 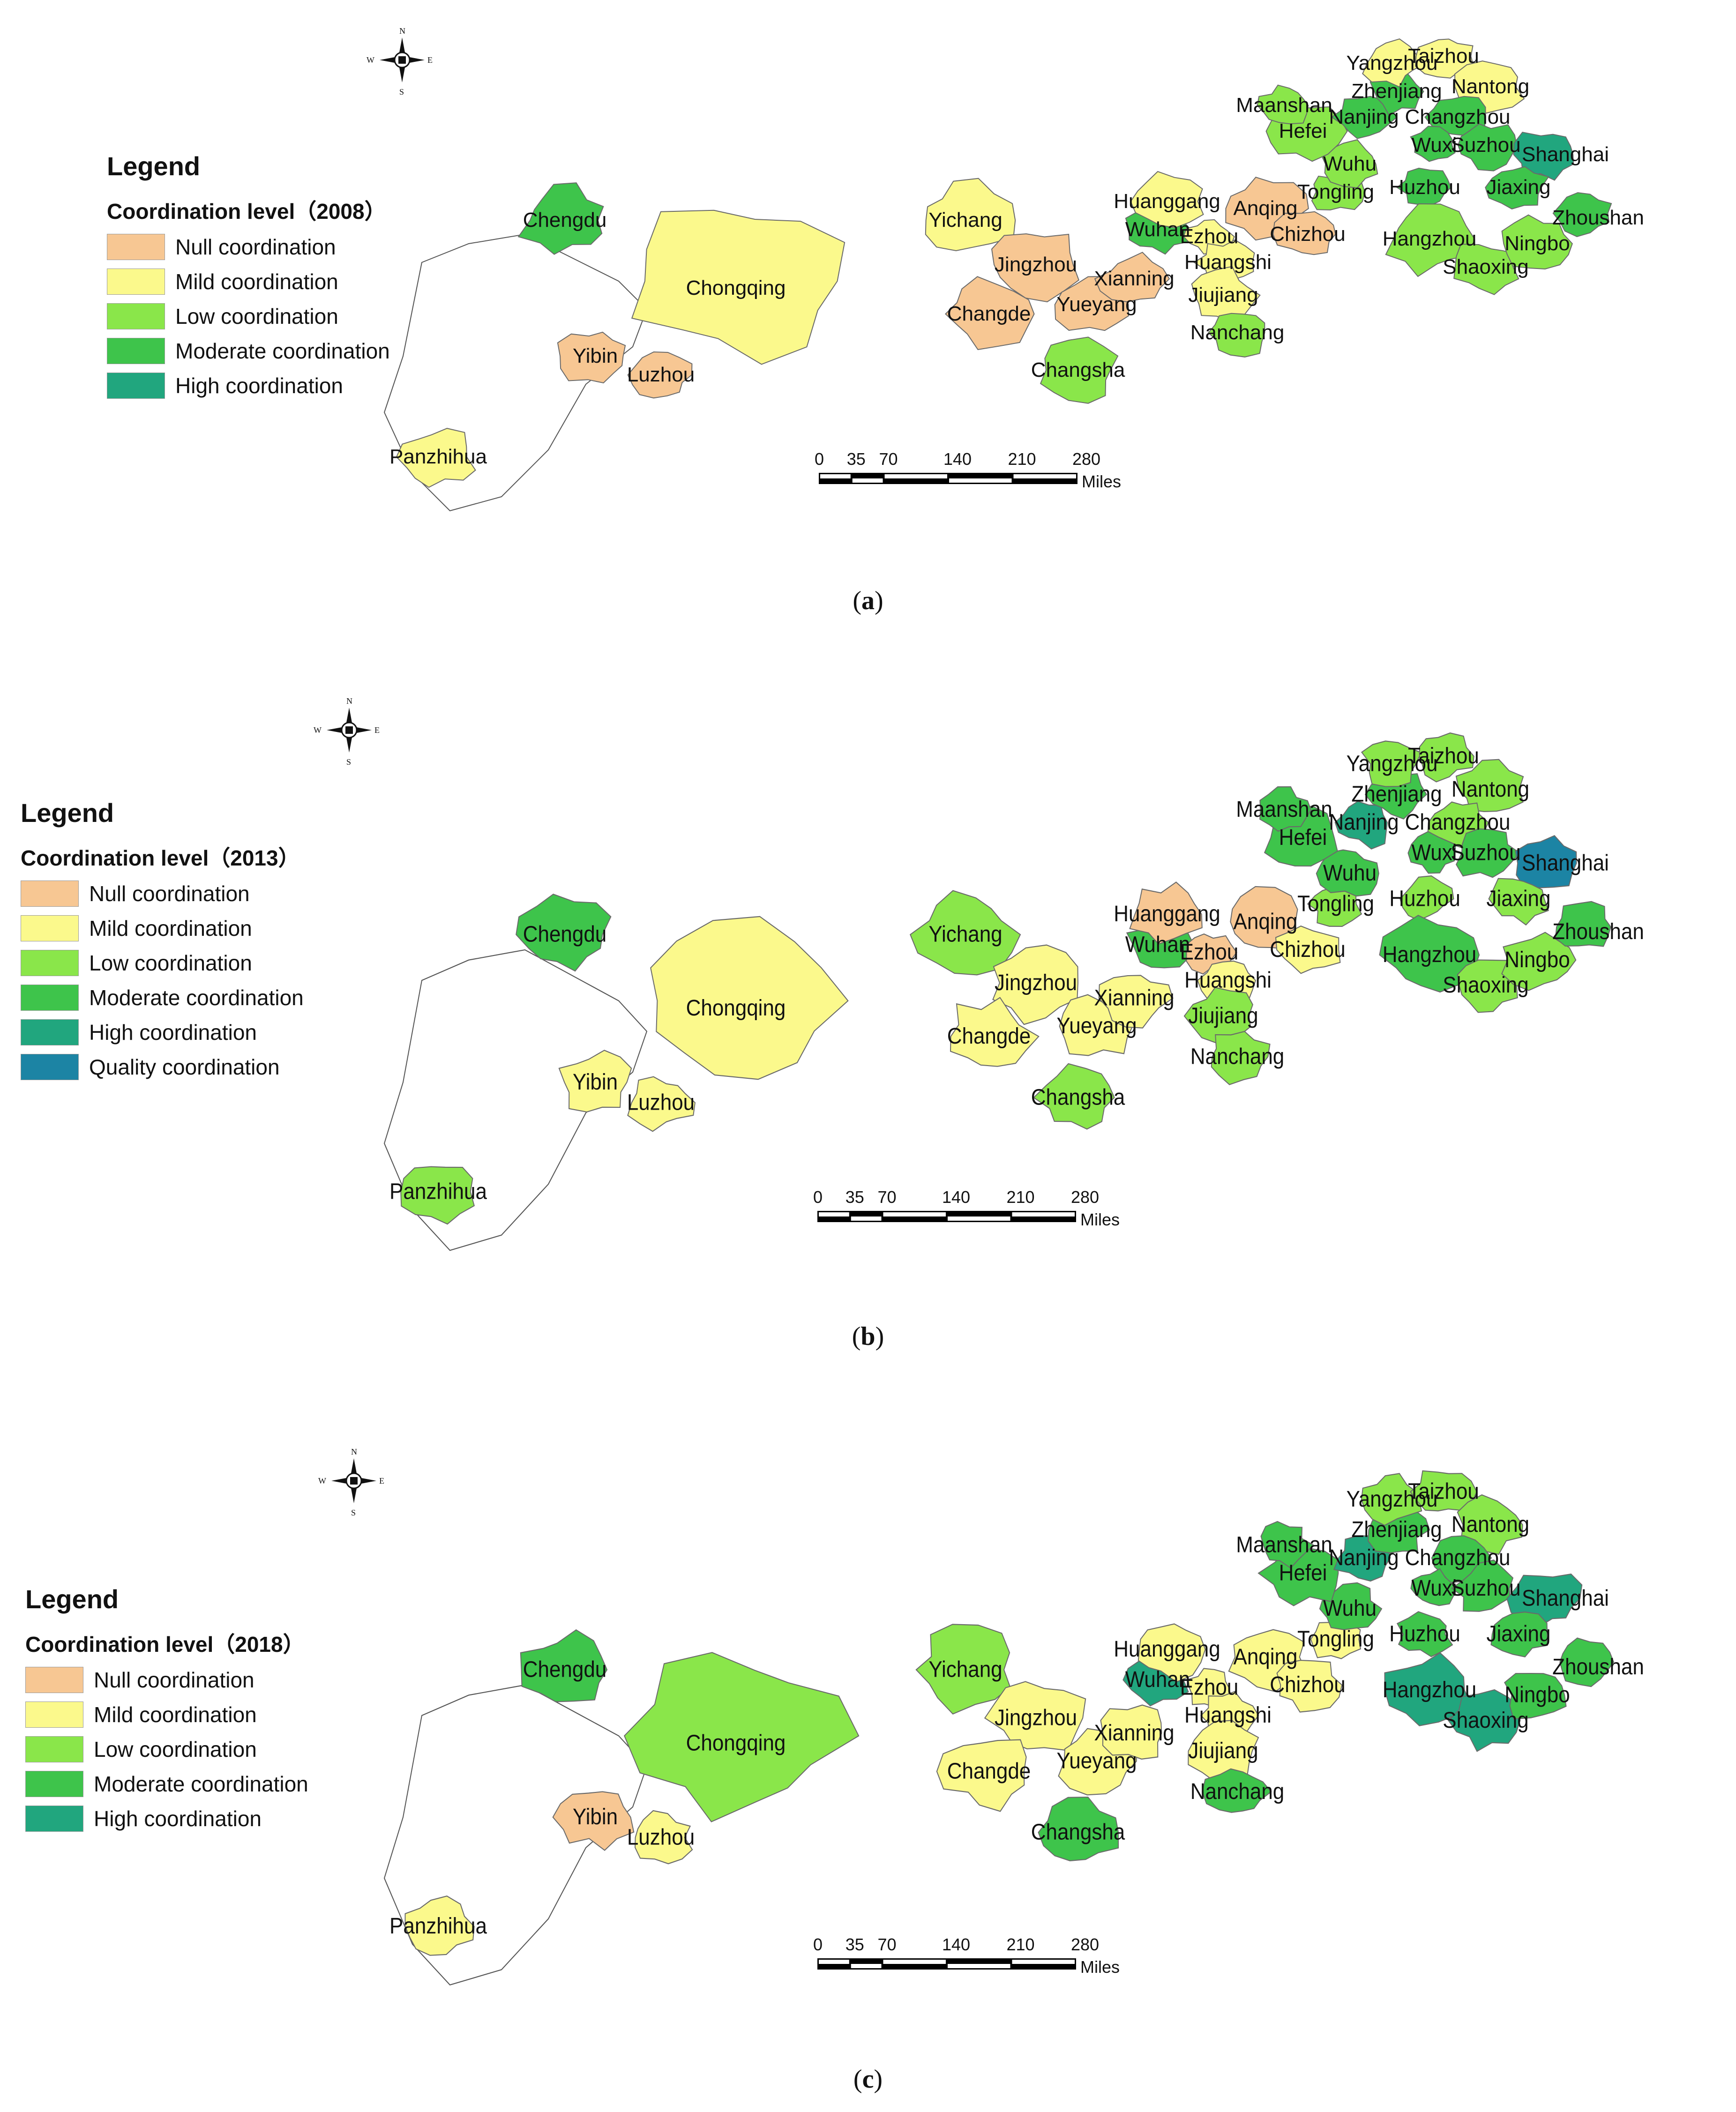 What do you see at coordinates (1490, 788) in the screenshot?
I see `city-label-nantong: Nantong` at bounding box center [1490, 788].